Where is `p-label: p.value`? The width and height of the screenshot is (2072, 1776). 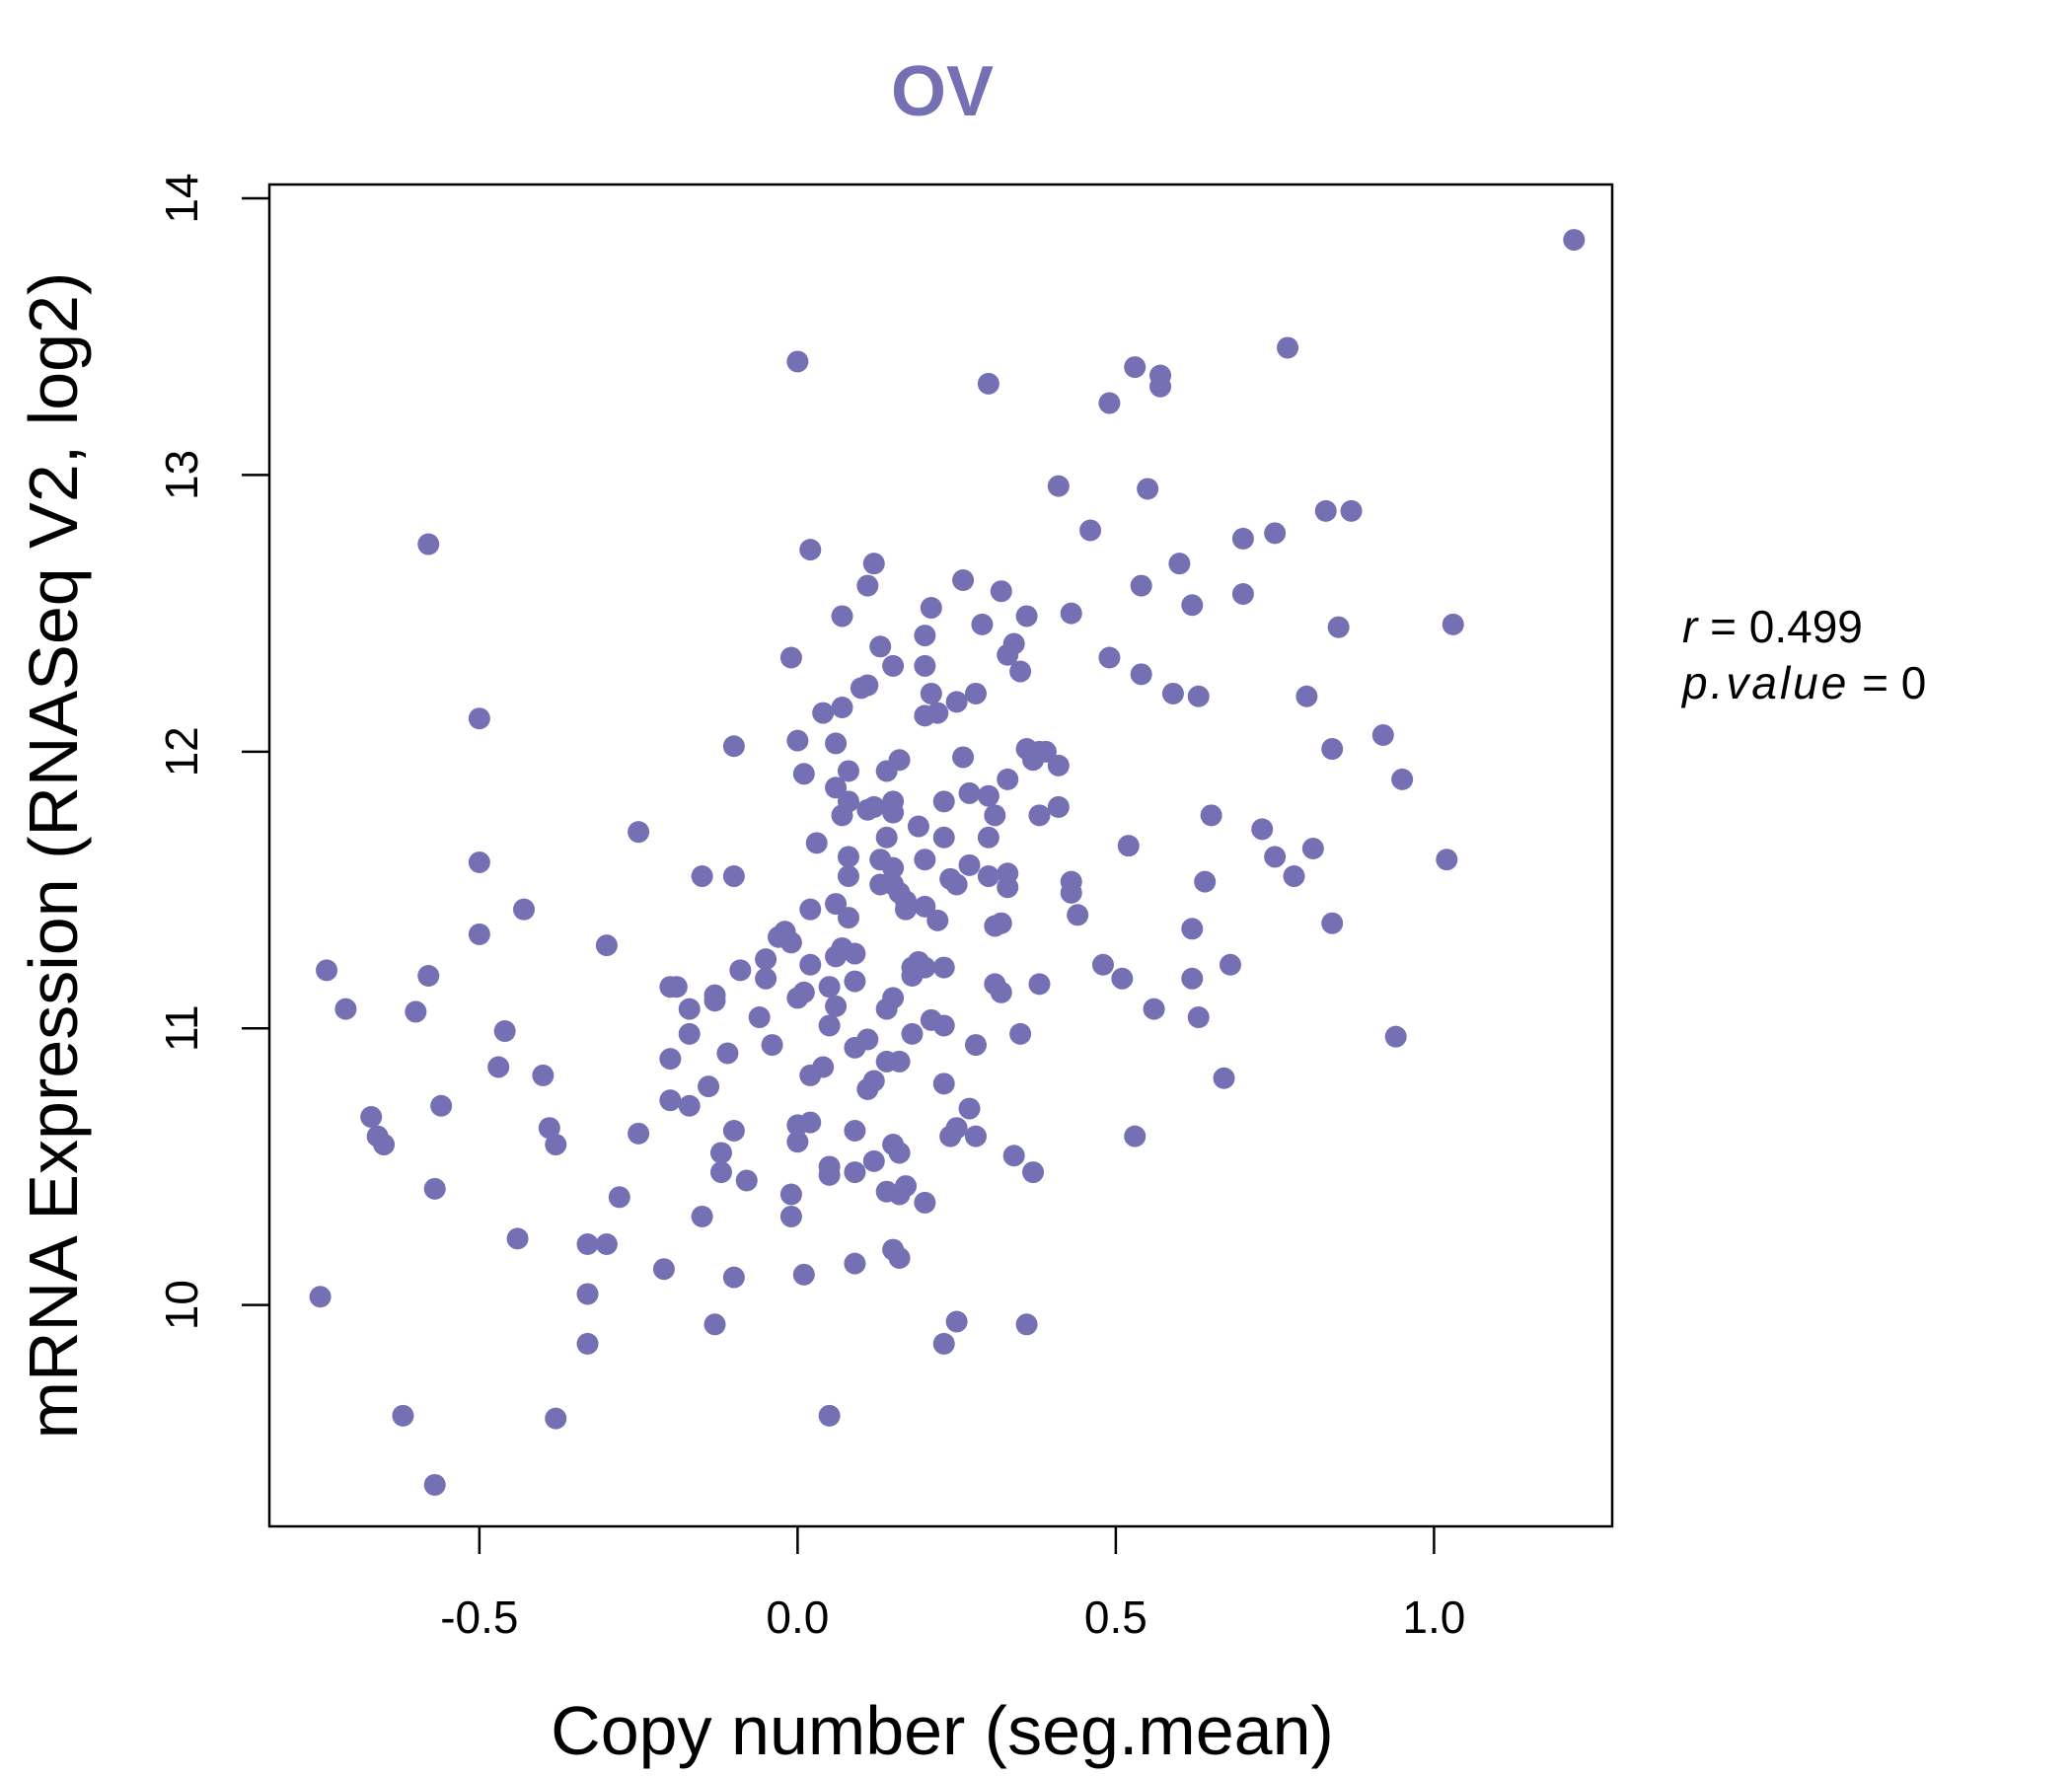 p-label: p.value is located at coordinates (1765, 683).